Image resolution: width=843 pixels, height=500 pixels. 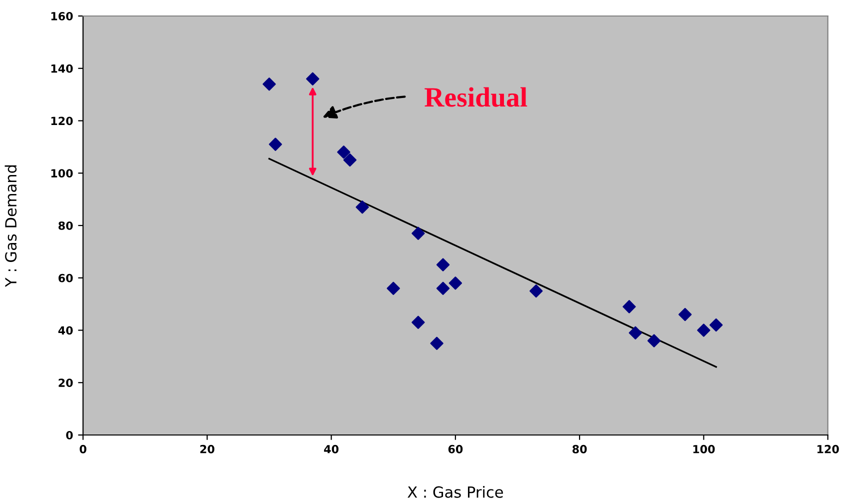 What do you see at coordinates (65, 225) in the screenshot?
I see `y-tick-label: 80` at bounding box center [65, 225].